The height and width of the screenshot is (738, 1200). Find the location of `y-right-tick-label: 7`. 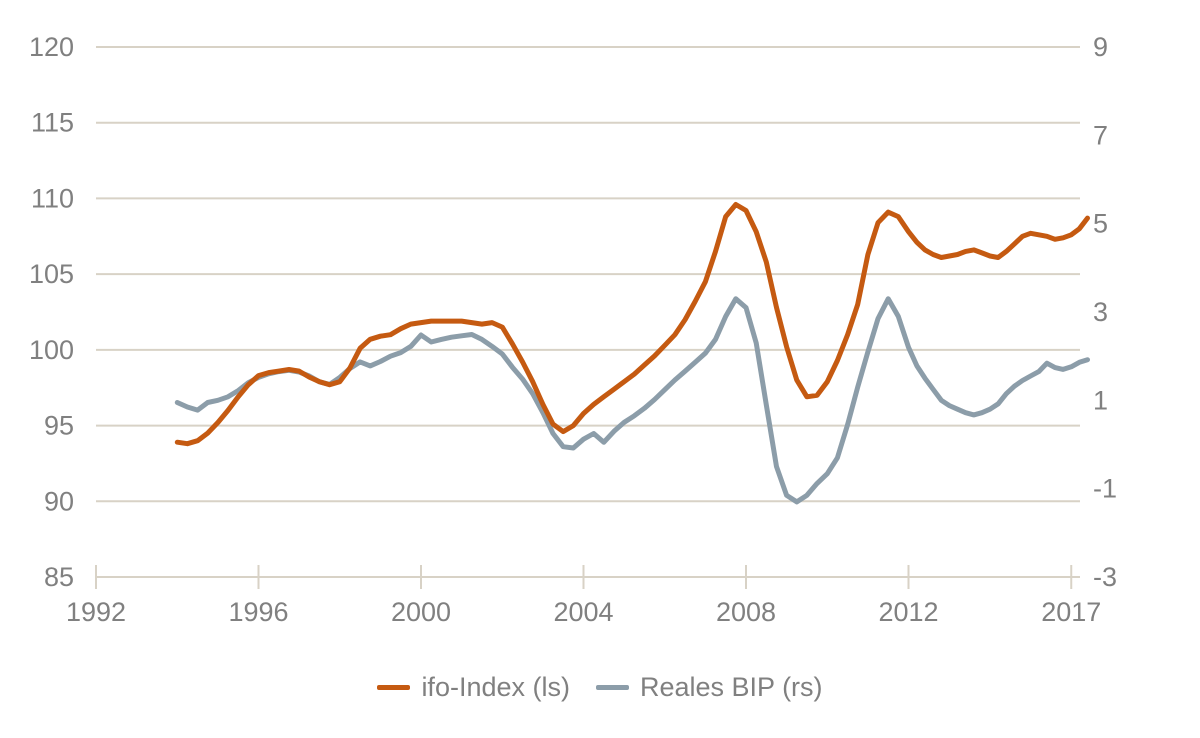

y-right-tick-label: 7 is located at coordinates (1100, 135).